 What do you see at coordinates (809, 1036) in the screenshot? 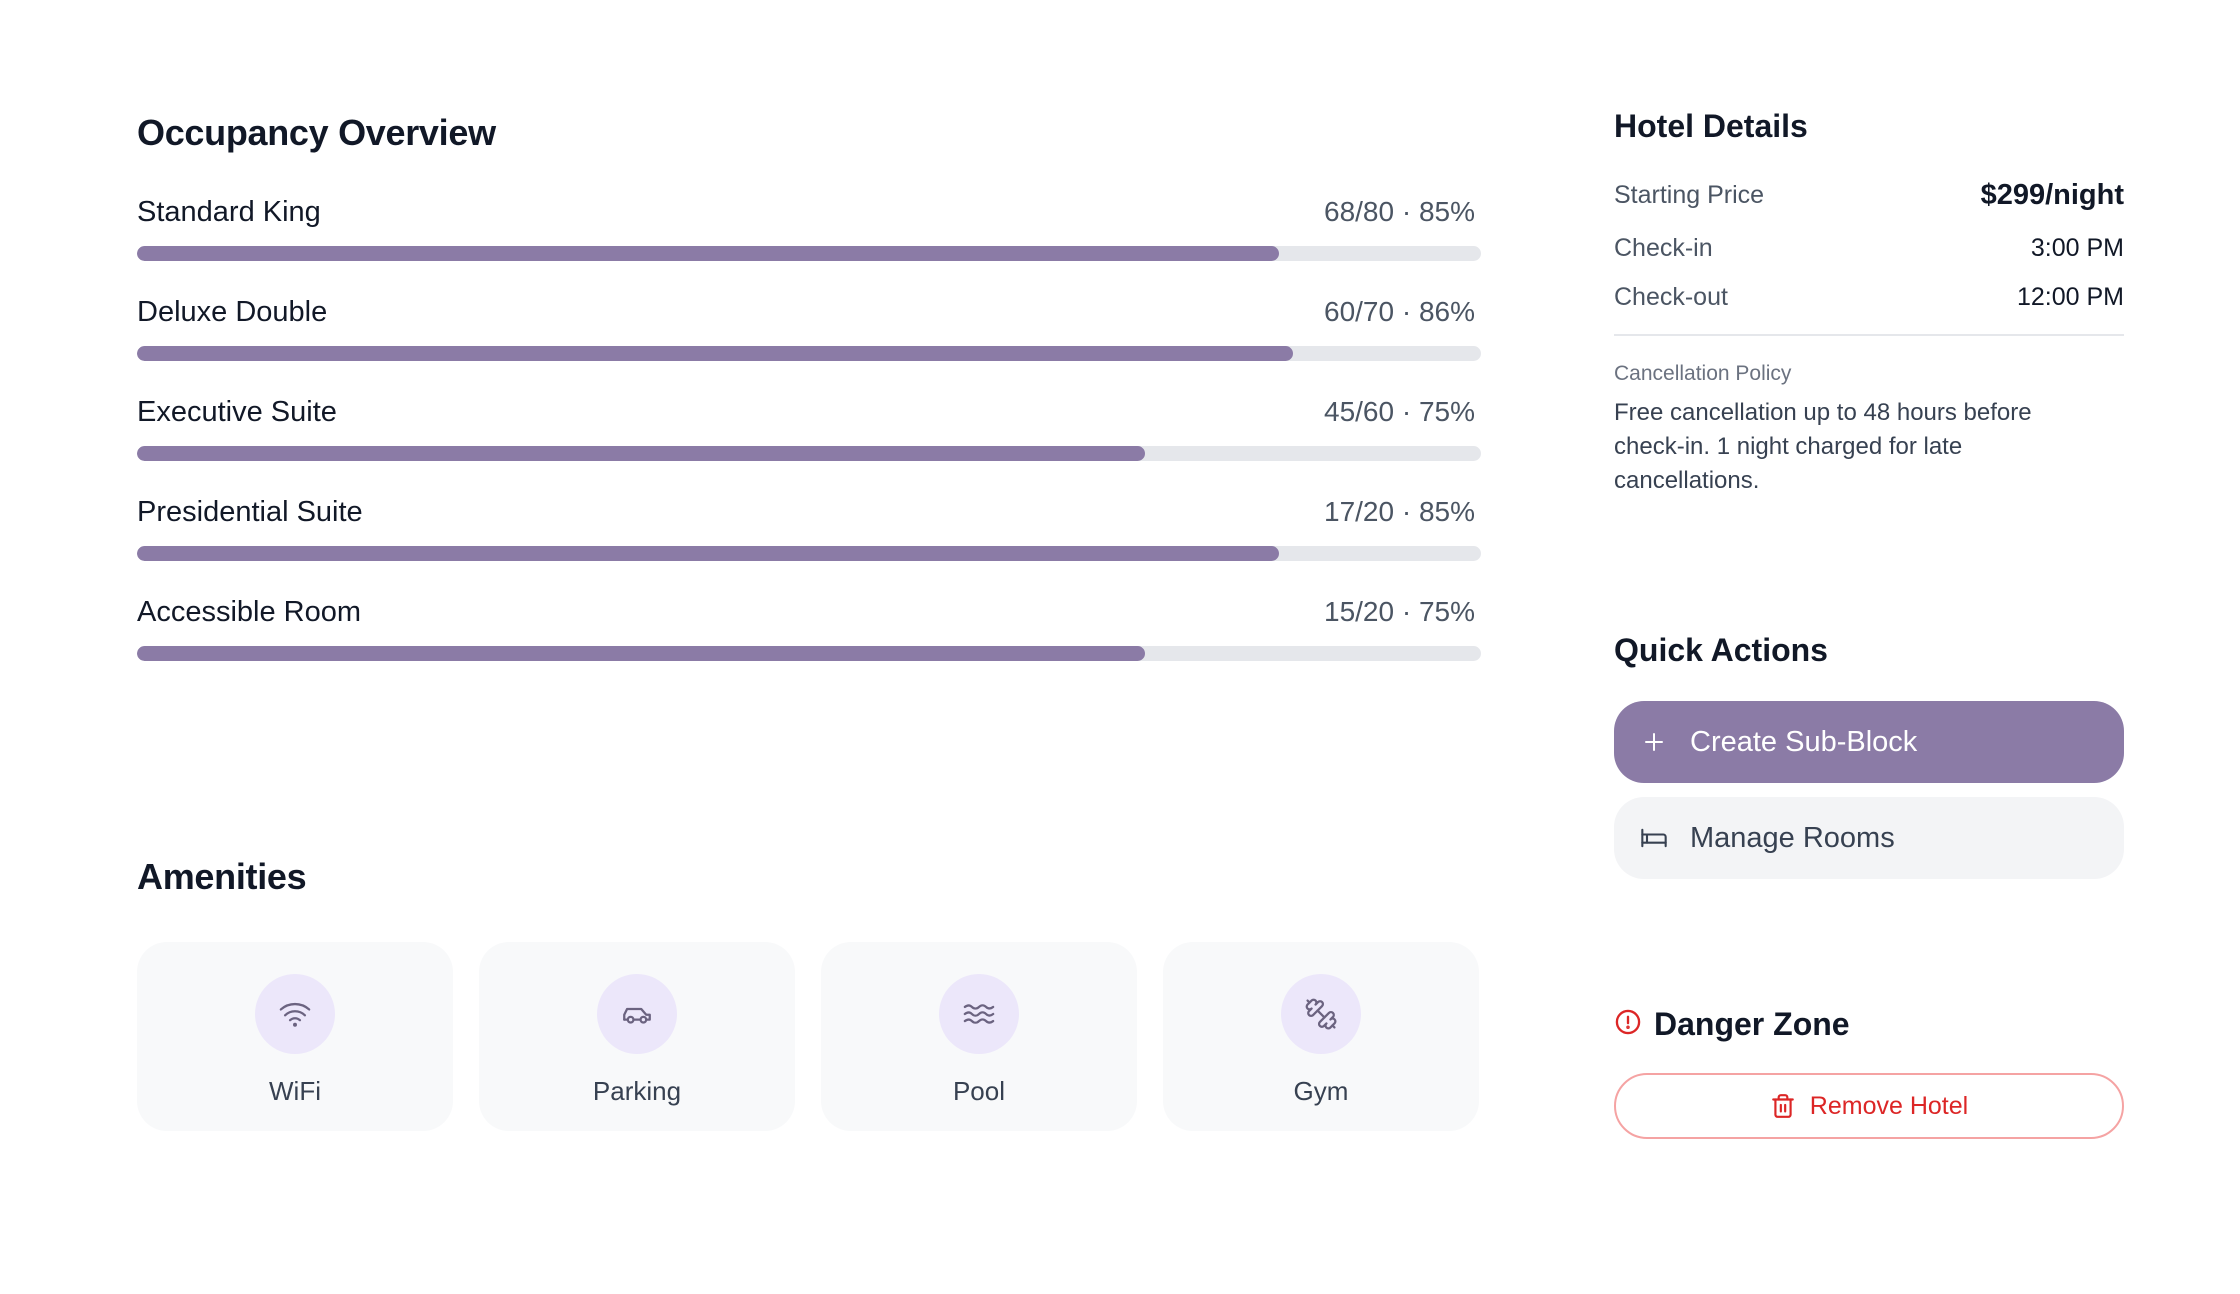
I see `amenities-grid: WiFi Parking Pool Gym` at bounding box center [809, 1036].